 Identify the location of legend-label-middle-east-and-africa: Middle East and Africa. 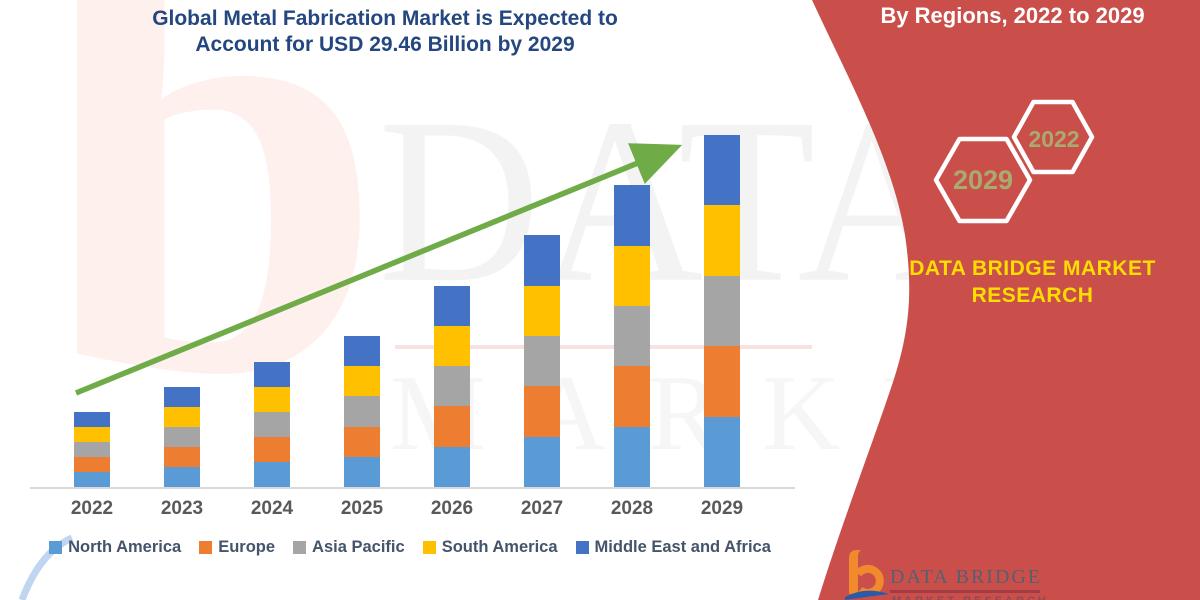
(682, 547).